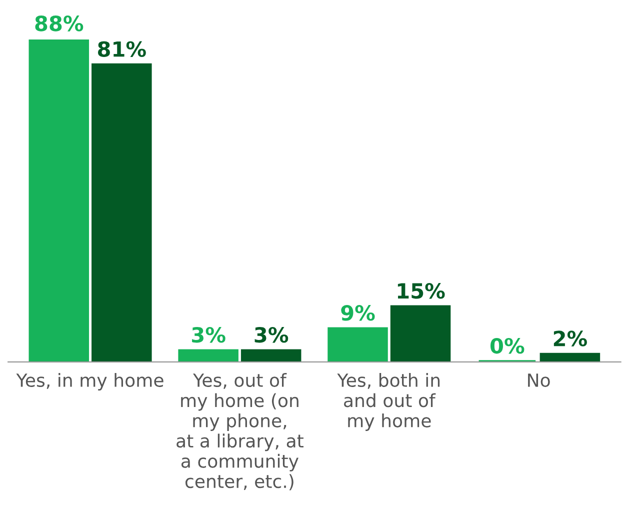 The width and height of the screenshot is (622, 520). I want to click on data-label: 15%, so click(421, 291).